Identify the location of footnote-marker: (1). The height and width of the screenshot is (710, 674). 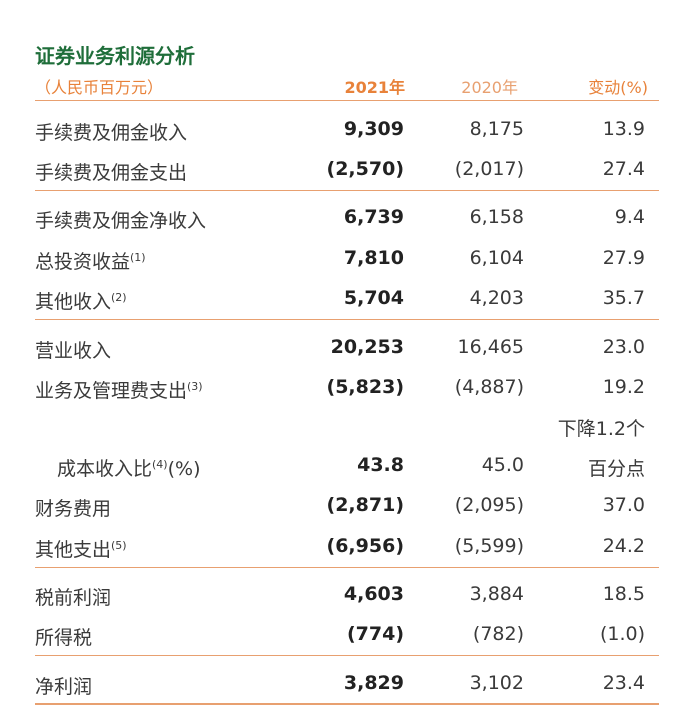
(138, 257).